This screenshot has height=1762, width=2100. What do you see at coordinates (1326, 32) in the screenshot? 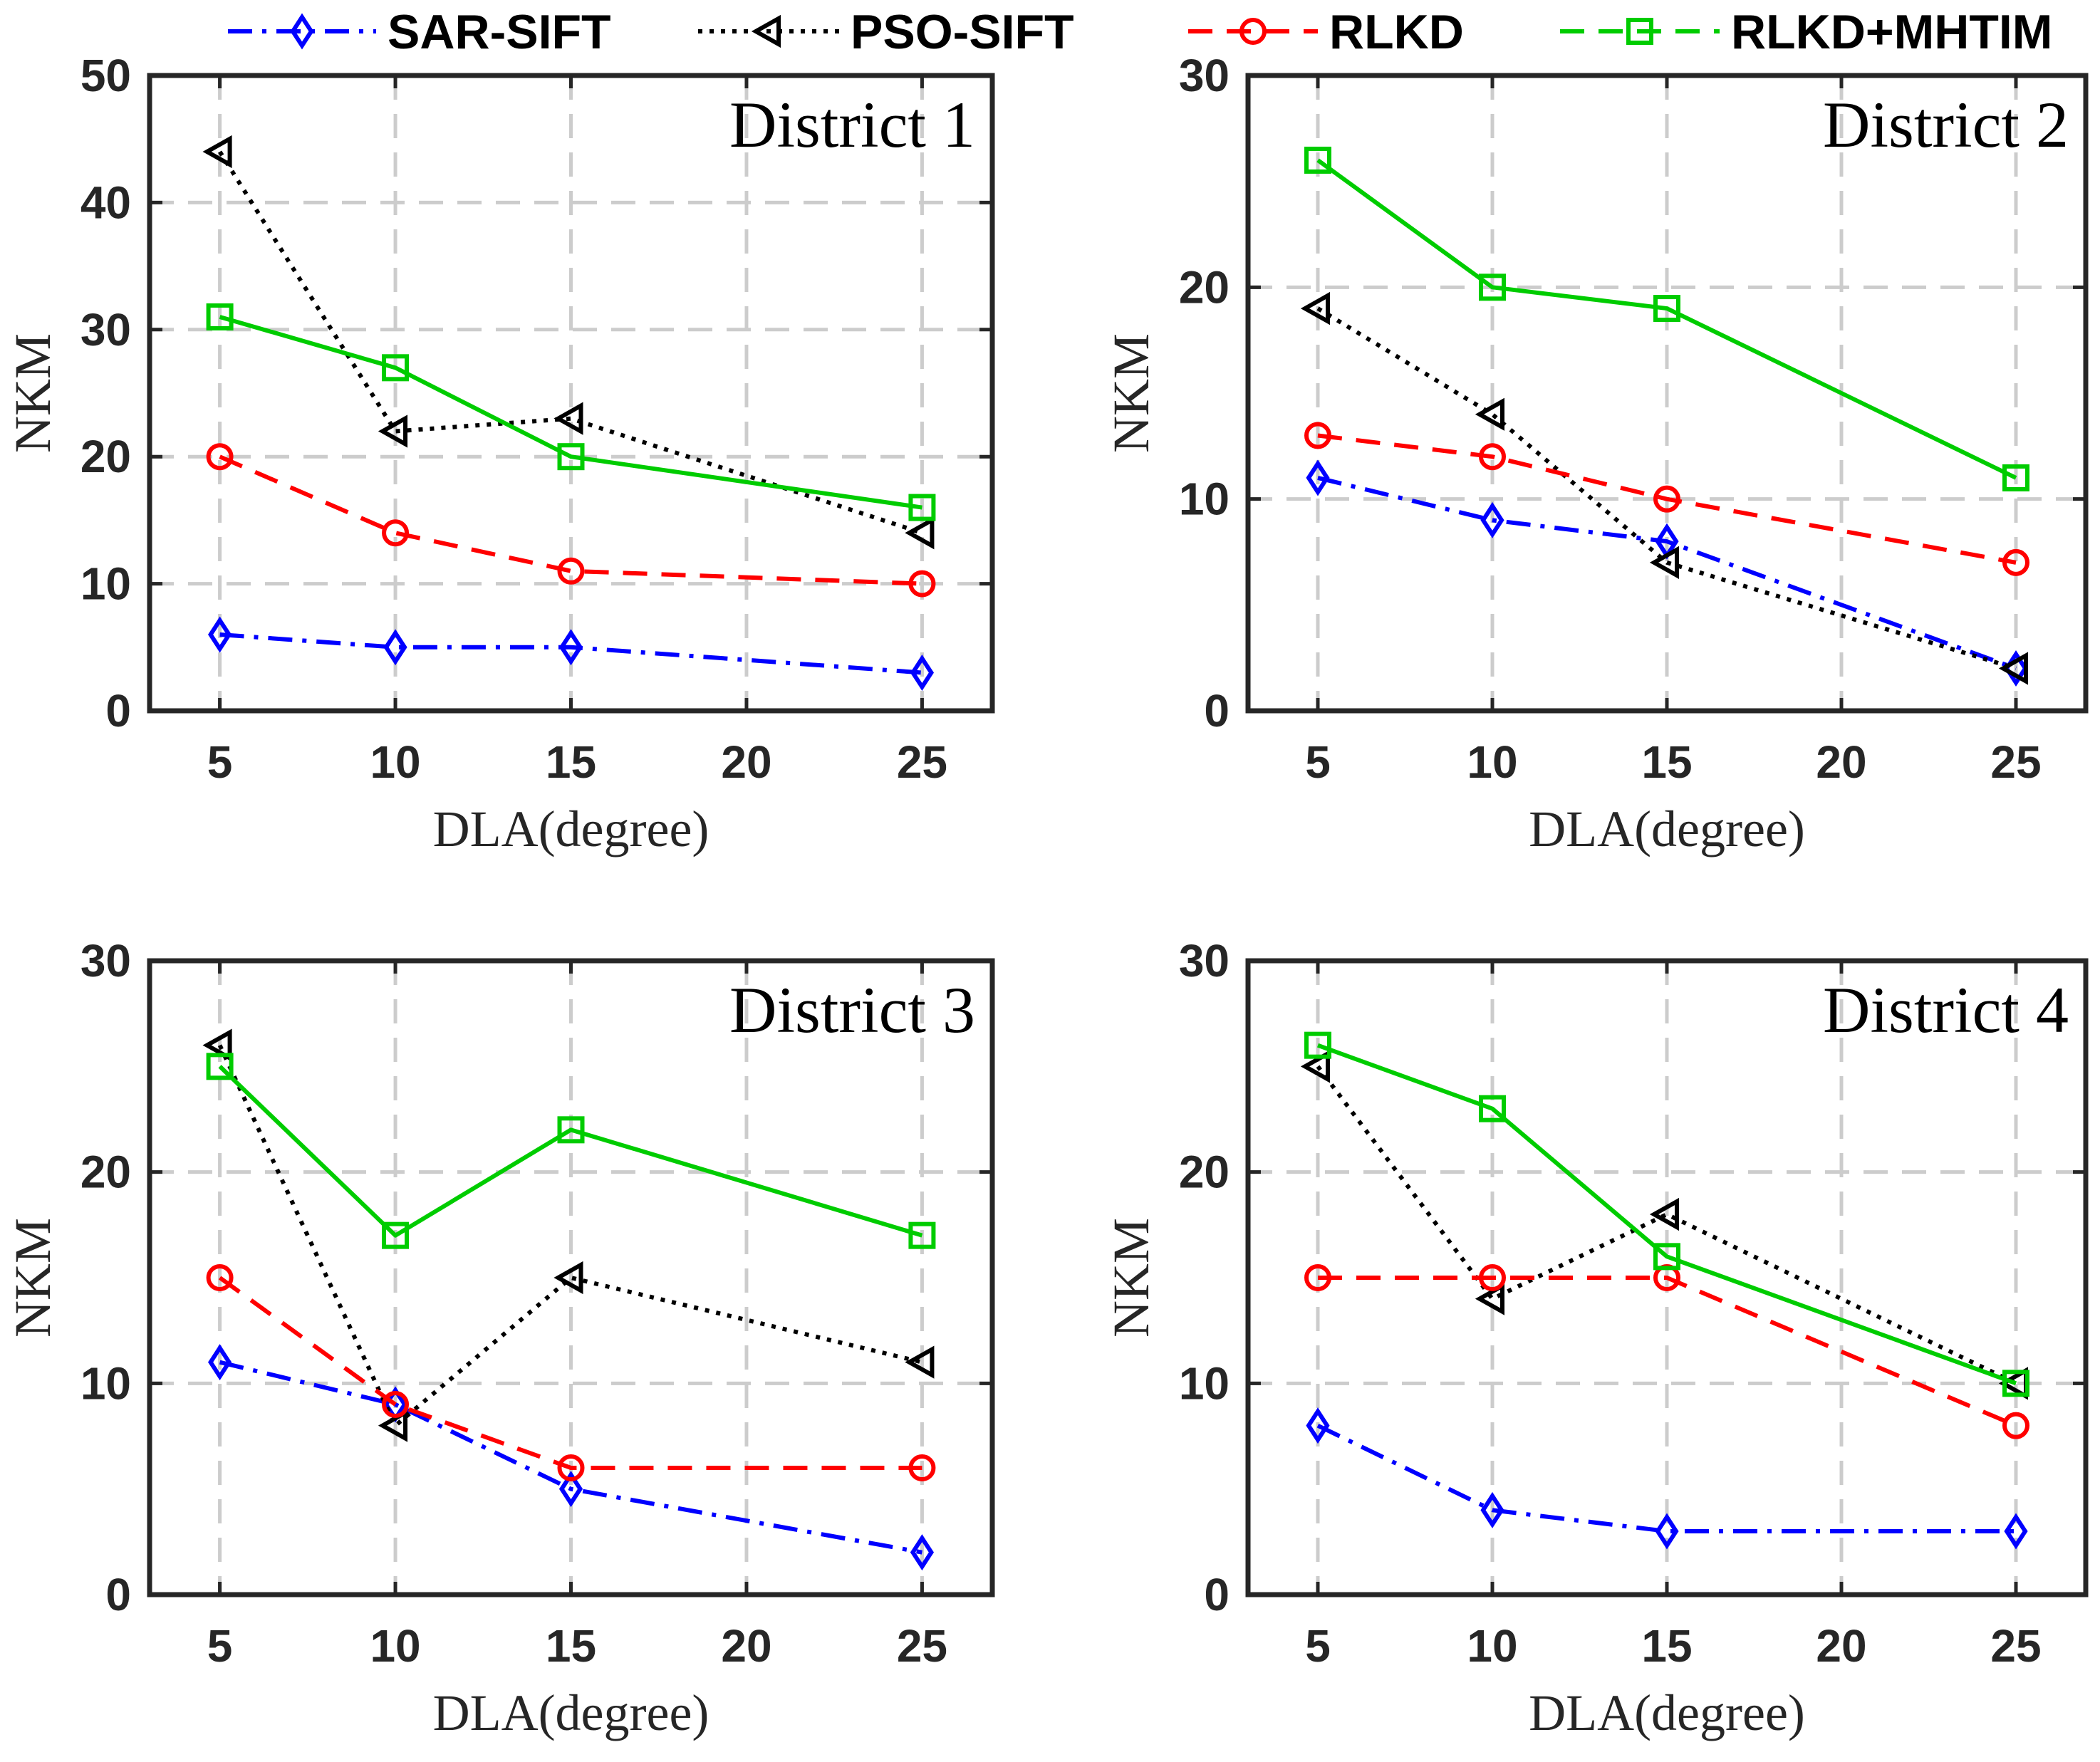
I see `legend-item-rlkd: RLKD` at bounding box center [1326, 32].